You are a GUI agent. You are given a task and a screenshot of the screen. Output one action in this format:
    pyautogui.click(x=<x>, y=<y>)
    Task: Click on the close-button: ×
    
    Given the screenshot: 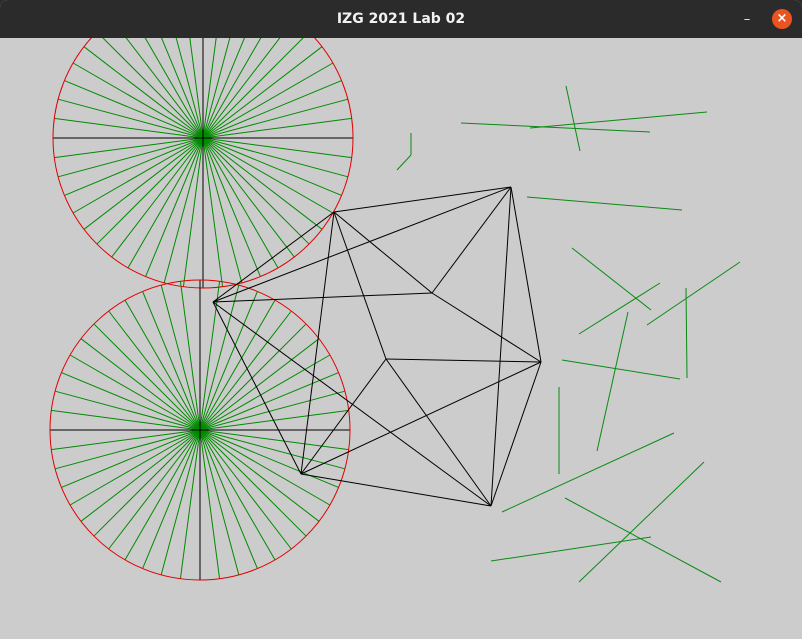 What is the action you would take?
    pyautogui.click(x=782, y=19)
    